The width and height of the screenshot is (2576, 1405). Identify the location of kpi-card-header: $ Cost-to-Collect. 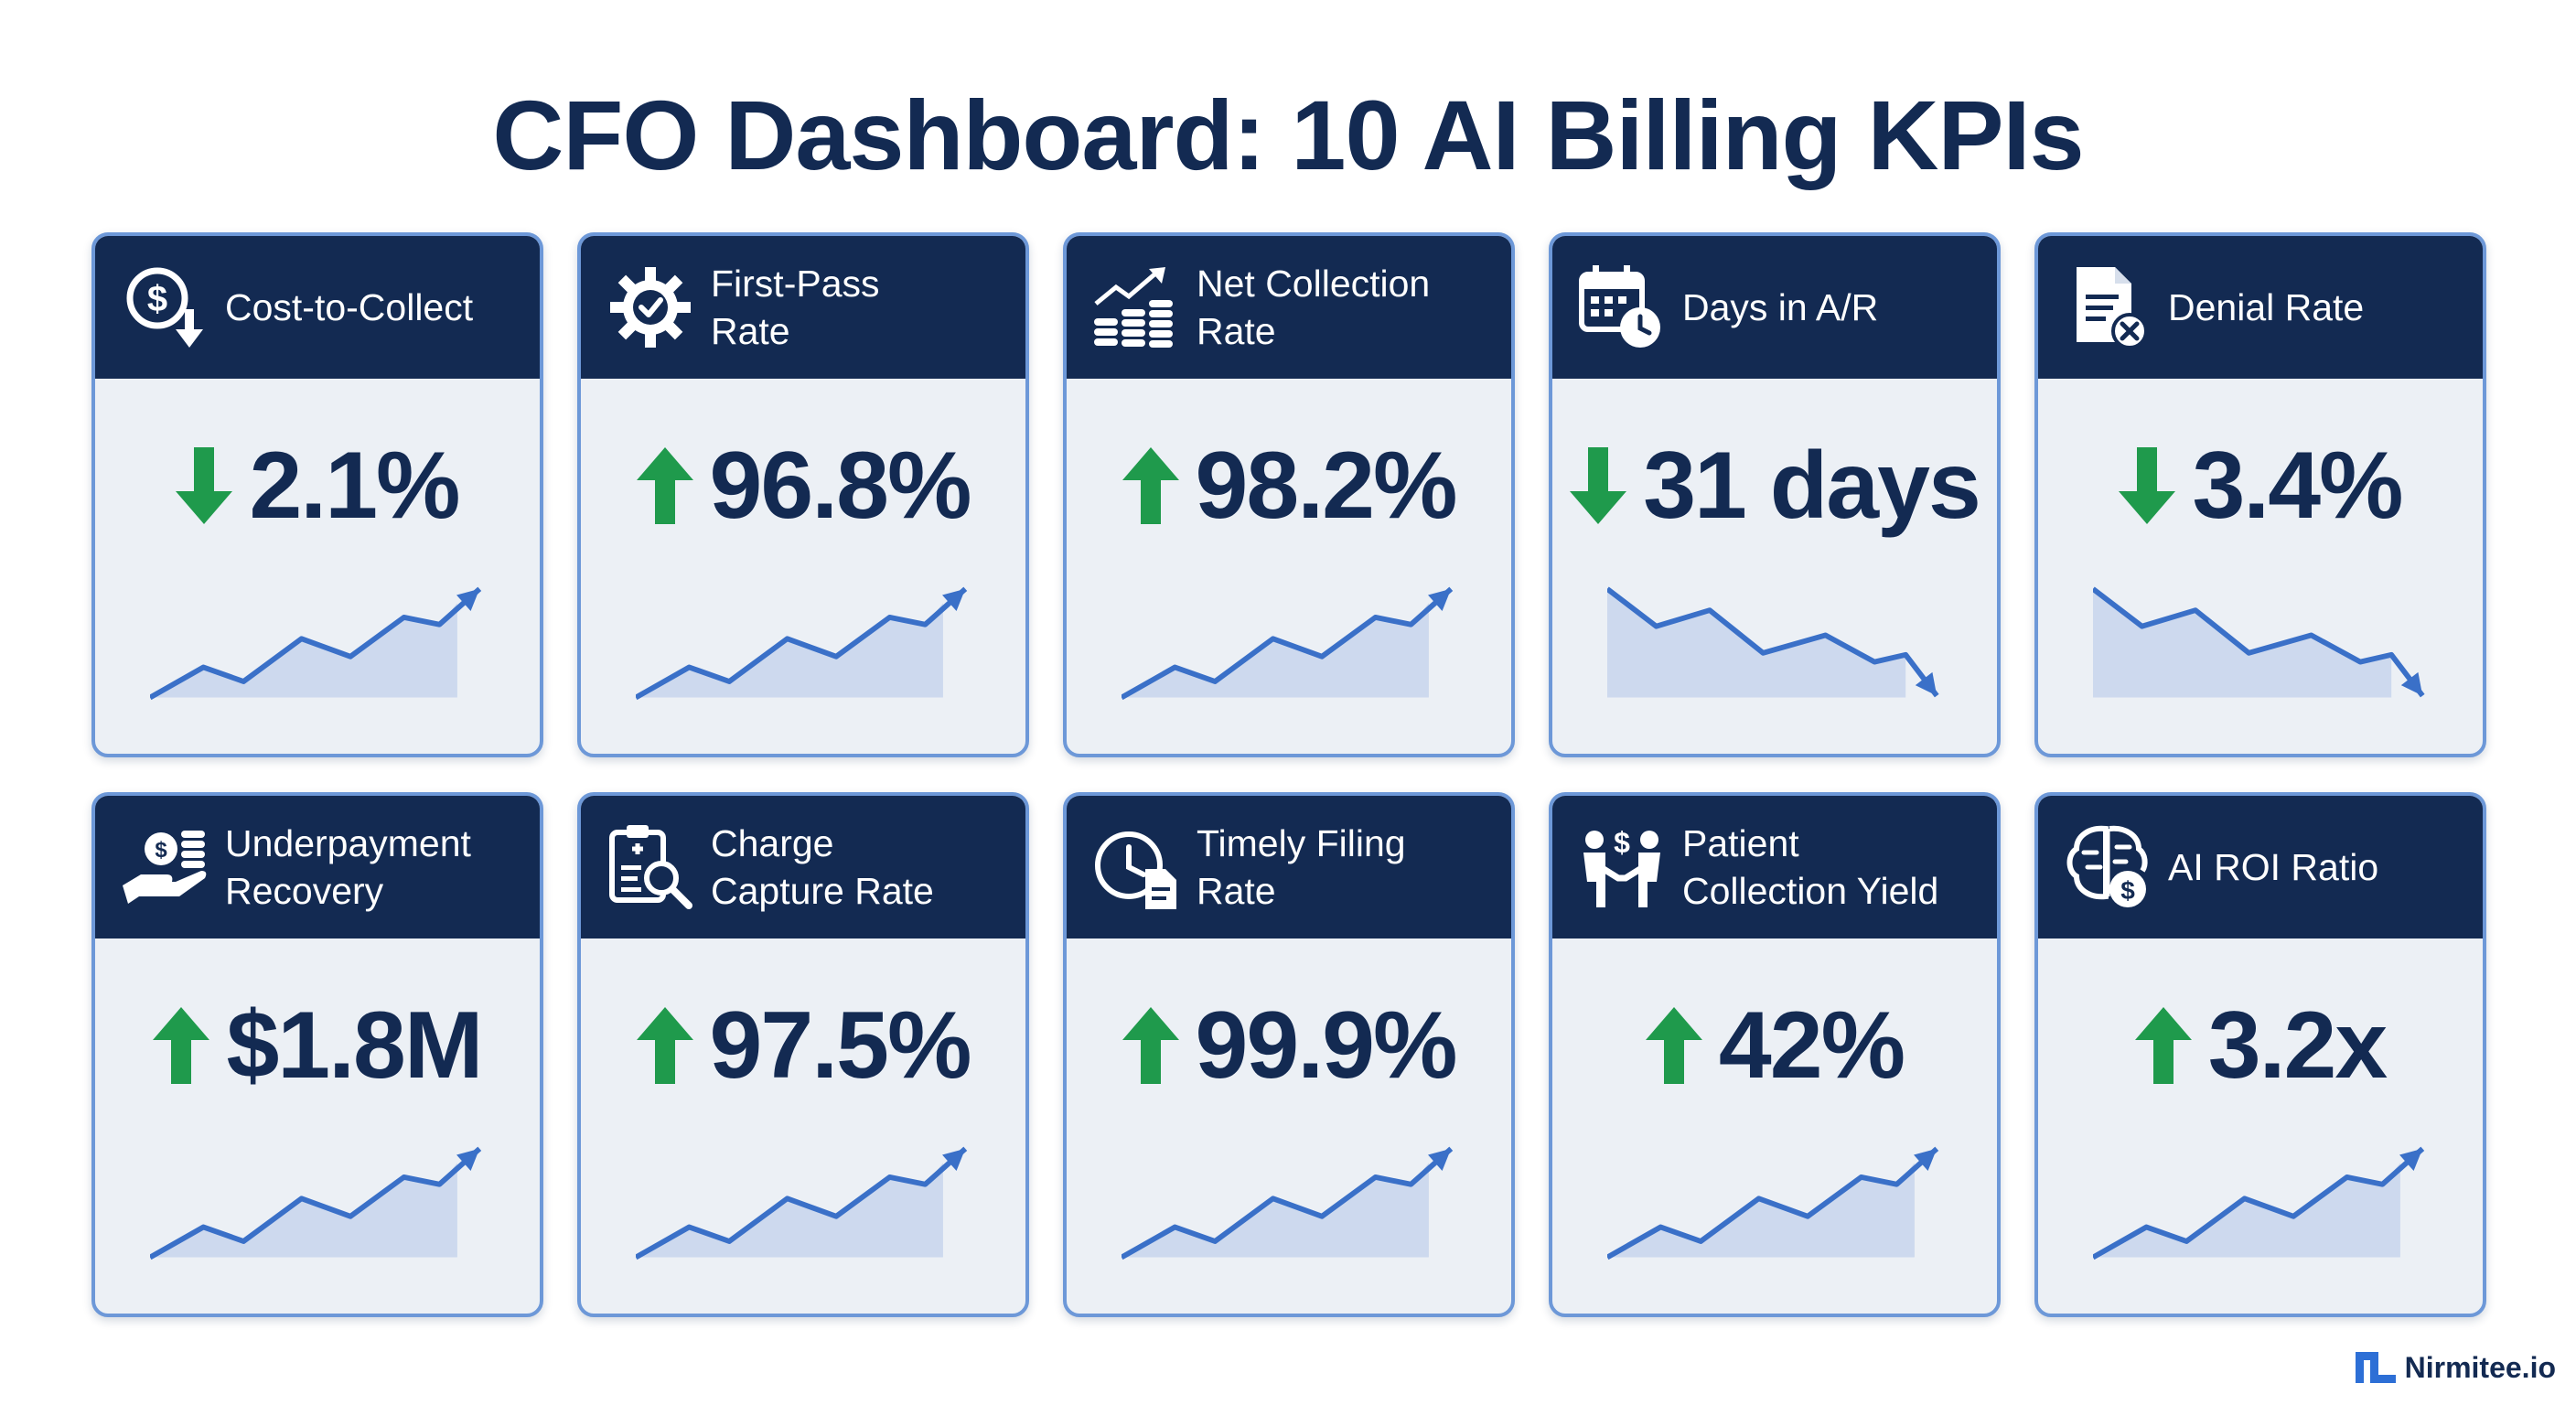
(318, 307).